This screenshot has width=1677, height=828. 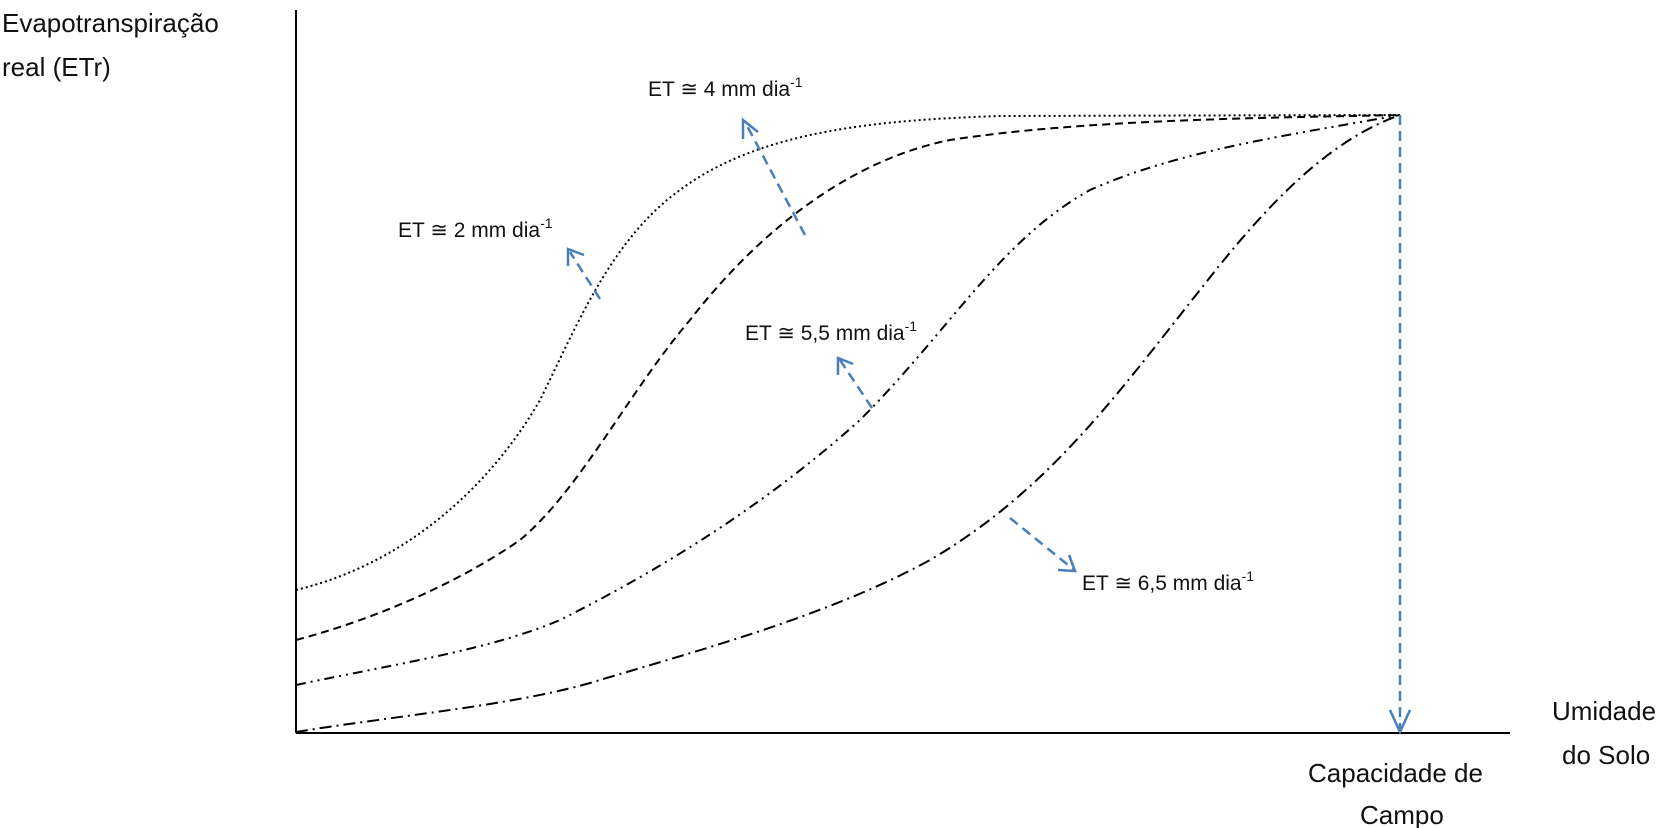 I want to click on label-et-4-sup: -1, so click(x=796, y=82).